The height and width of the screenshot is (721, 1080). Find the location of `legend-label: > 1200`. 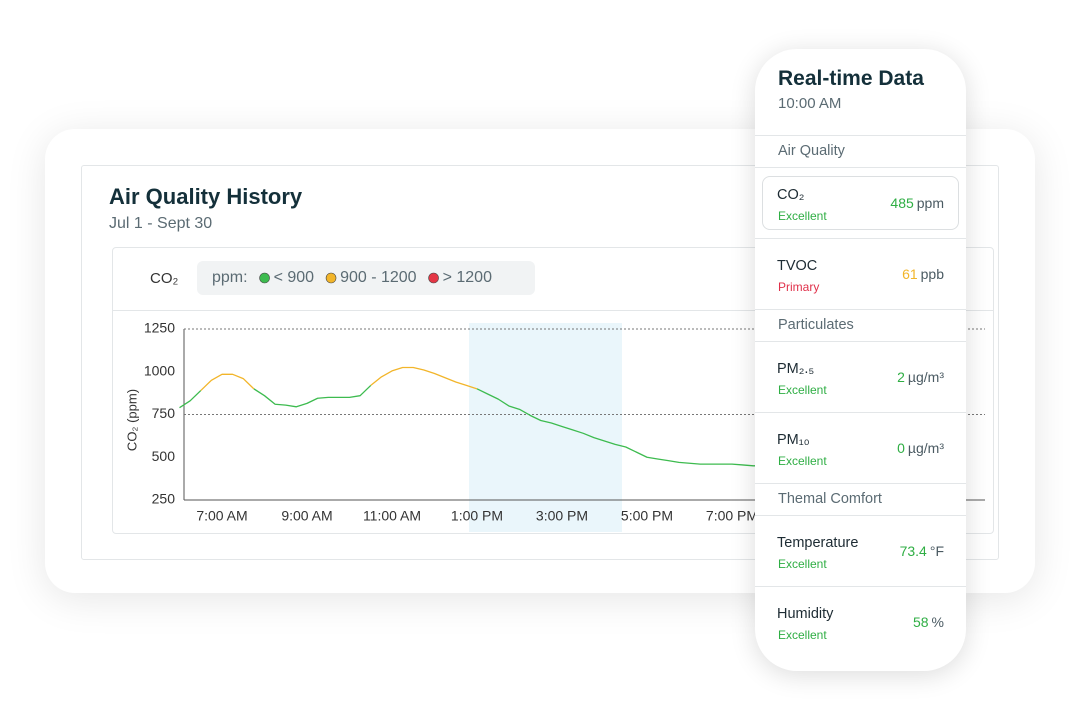

legend-label: > 1200 is located at coordinates (467, 277).